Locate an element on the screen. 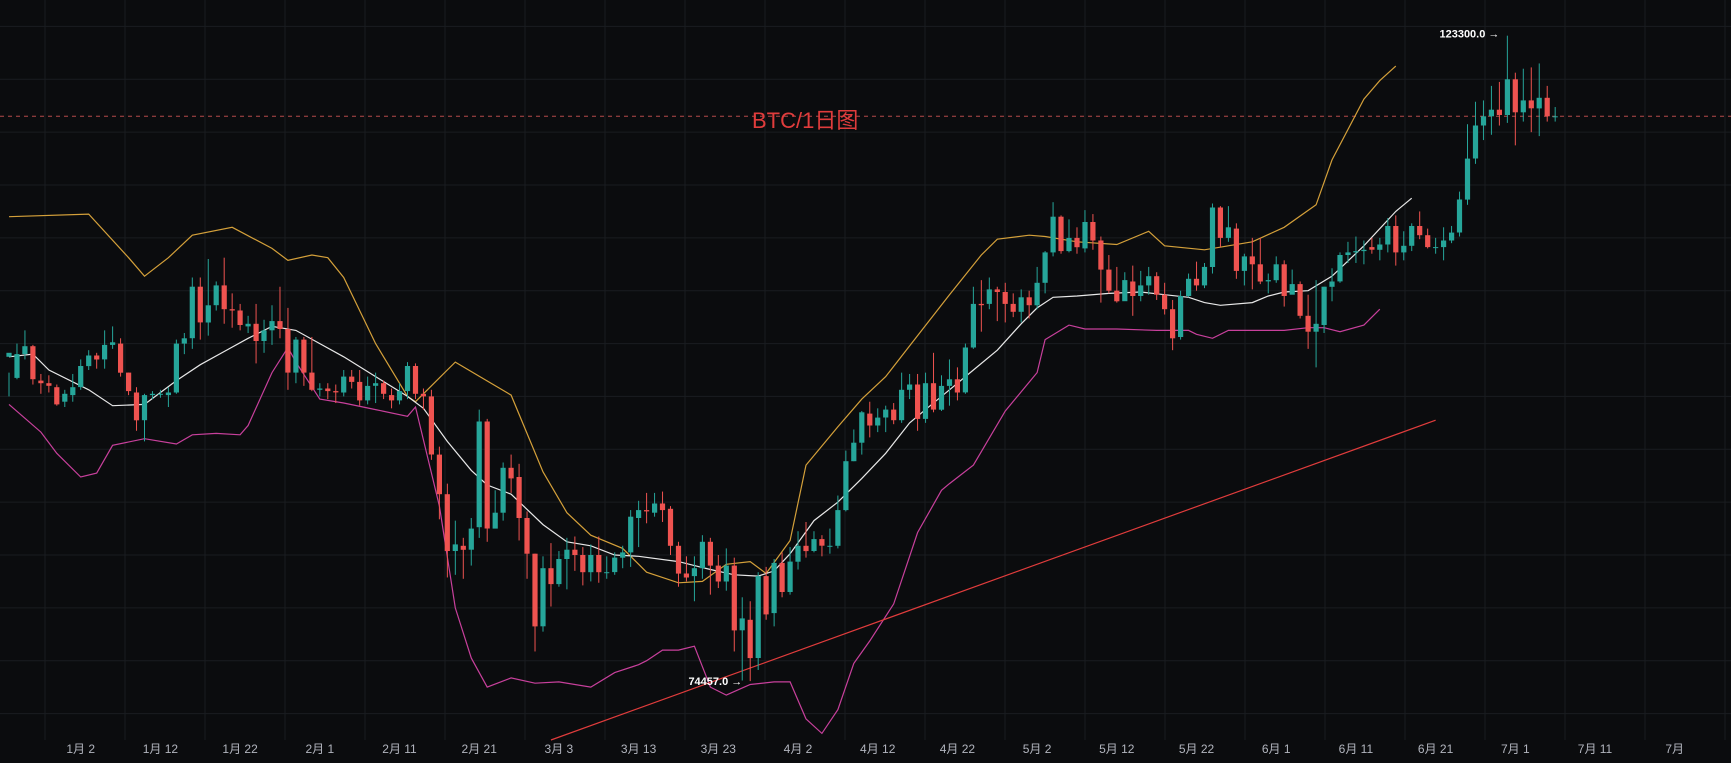 This screenshot has height=763, width=1731. x-tick-label: 6月 11 is located at coordinates (1356, 749).